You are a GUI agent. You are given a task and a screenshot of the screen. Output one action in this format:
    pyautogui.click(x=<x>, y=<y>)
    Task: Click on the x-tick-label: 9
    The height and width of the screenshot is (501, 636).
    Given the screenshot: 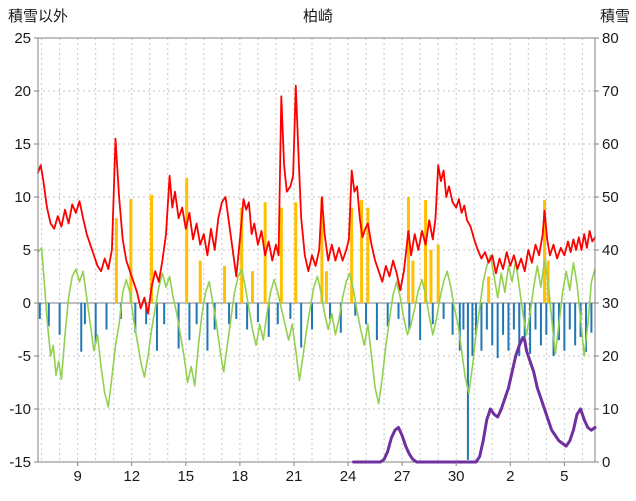 What is the action you would take?
    pyautogui.click(x=77, y=476)
    